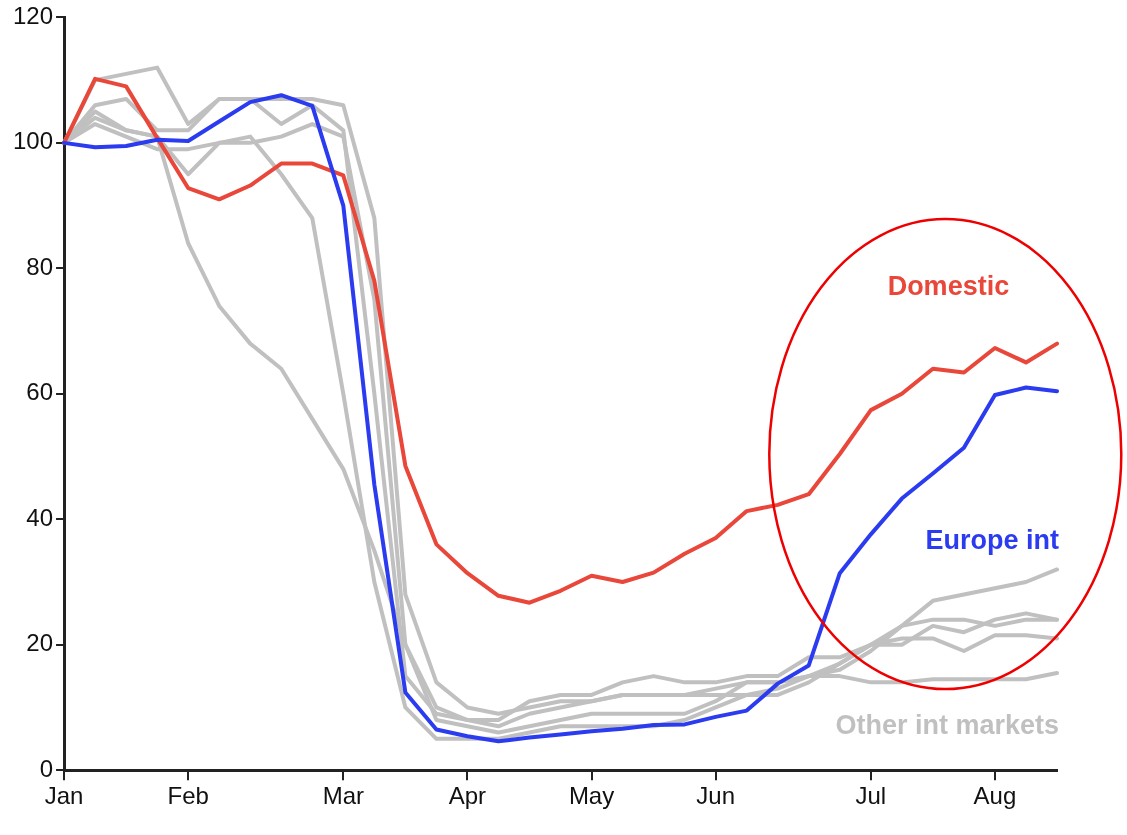  What do you see at coordinates (40, 643) in the screenshot?
I see `y-tick-label: 20` at bounding box center [40, 643].